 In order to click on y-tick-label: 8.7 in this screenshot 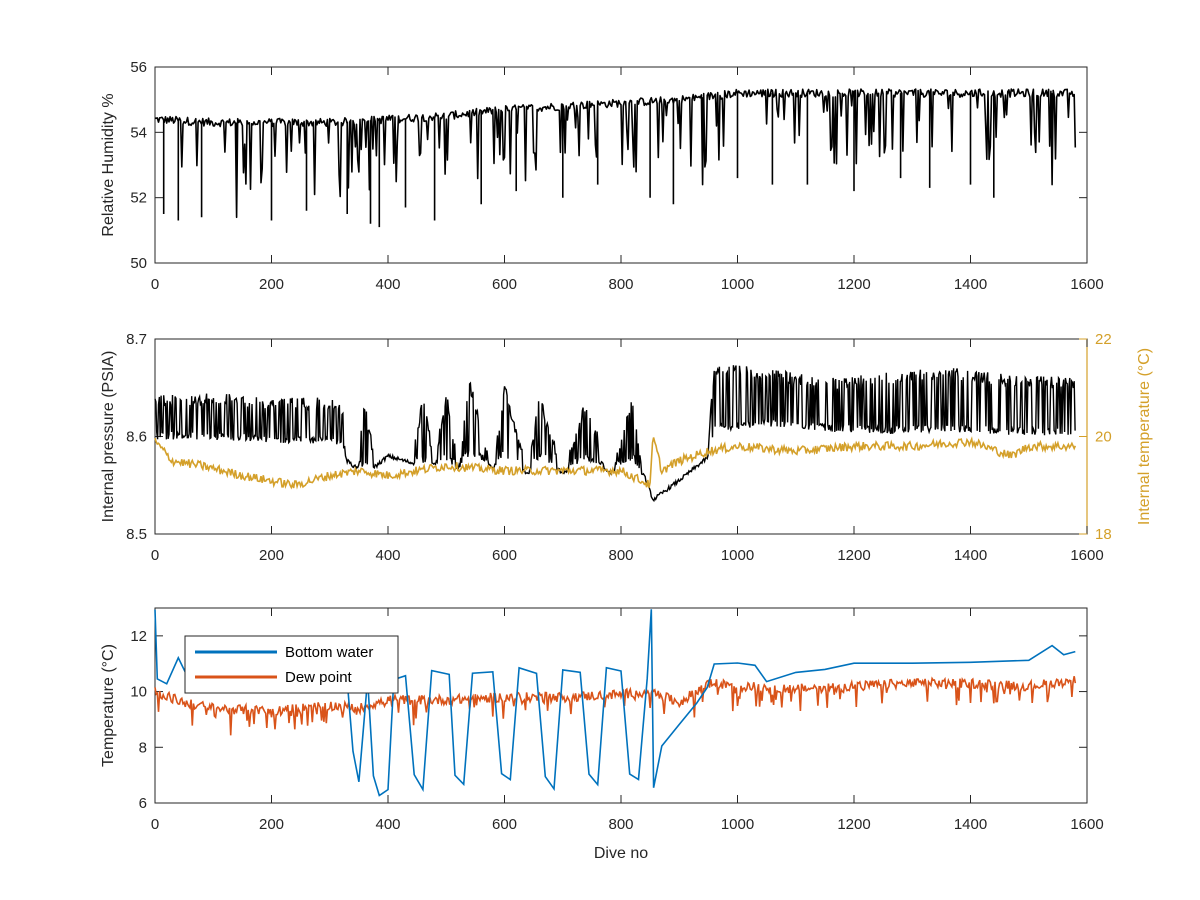, I will do `click(136, 339)`.